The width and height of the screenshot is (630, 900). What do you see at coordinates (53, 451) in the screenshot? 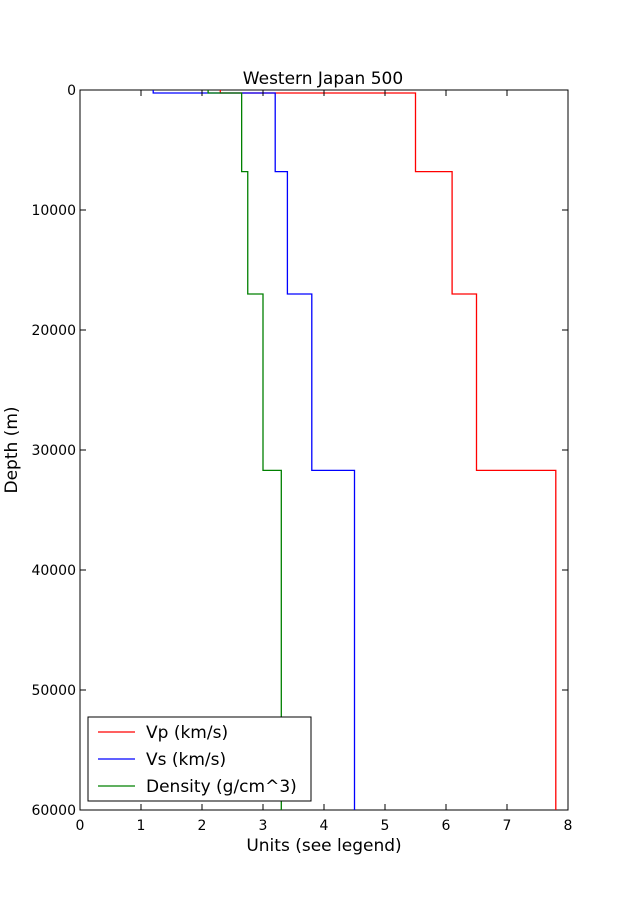
I see `y-tick-label: 30000` at bounding box center [53, 451].